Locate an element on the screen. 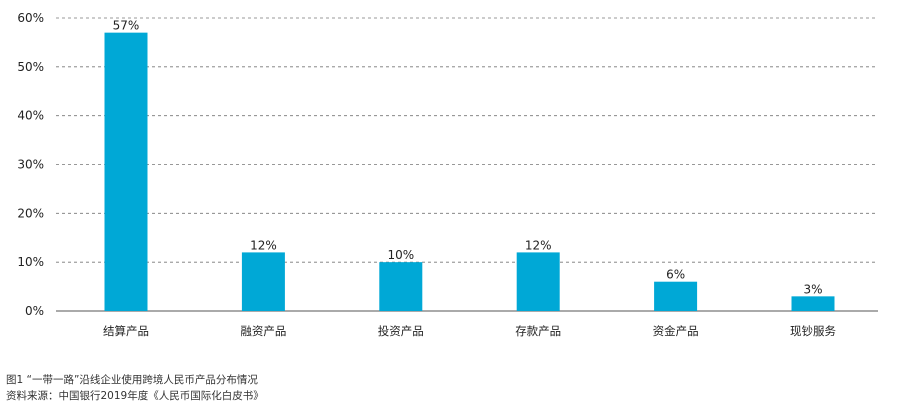  data-label: 10% is located at coordinates (400, 255).